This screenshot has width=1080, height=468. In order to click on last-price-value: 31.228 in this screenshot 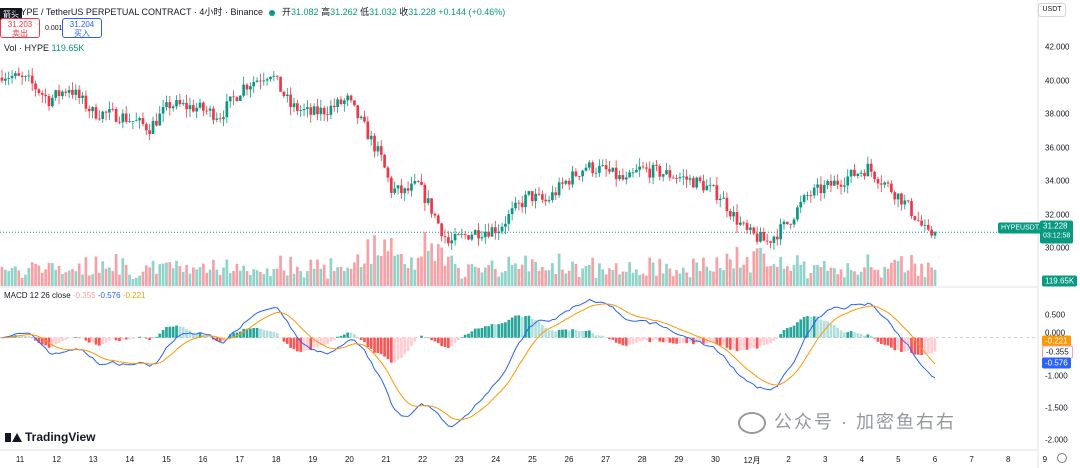, I will do `click(1055, 226)`.